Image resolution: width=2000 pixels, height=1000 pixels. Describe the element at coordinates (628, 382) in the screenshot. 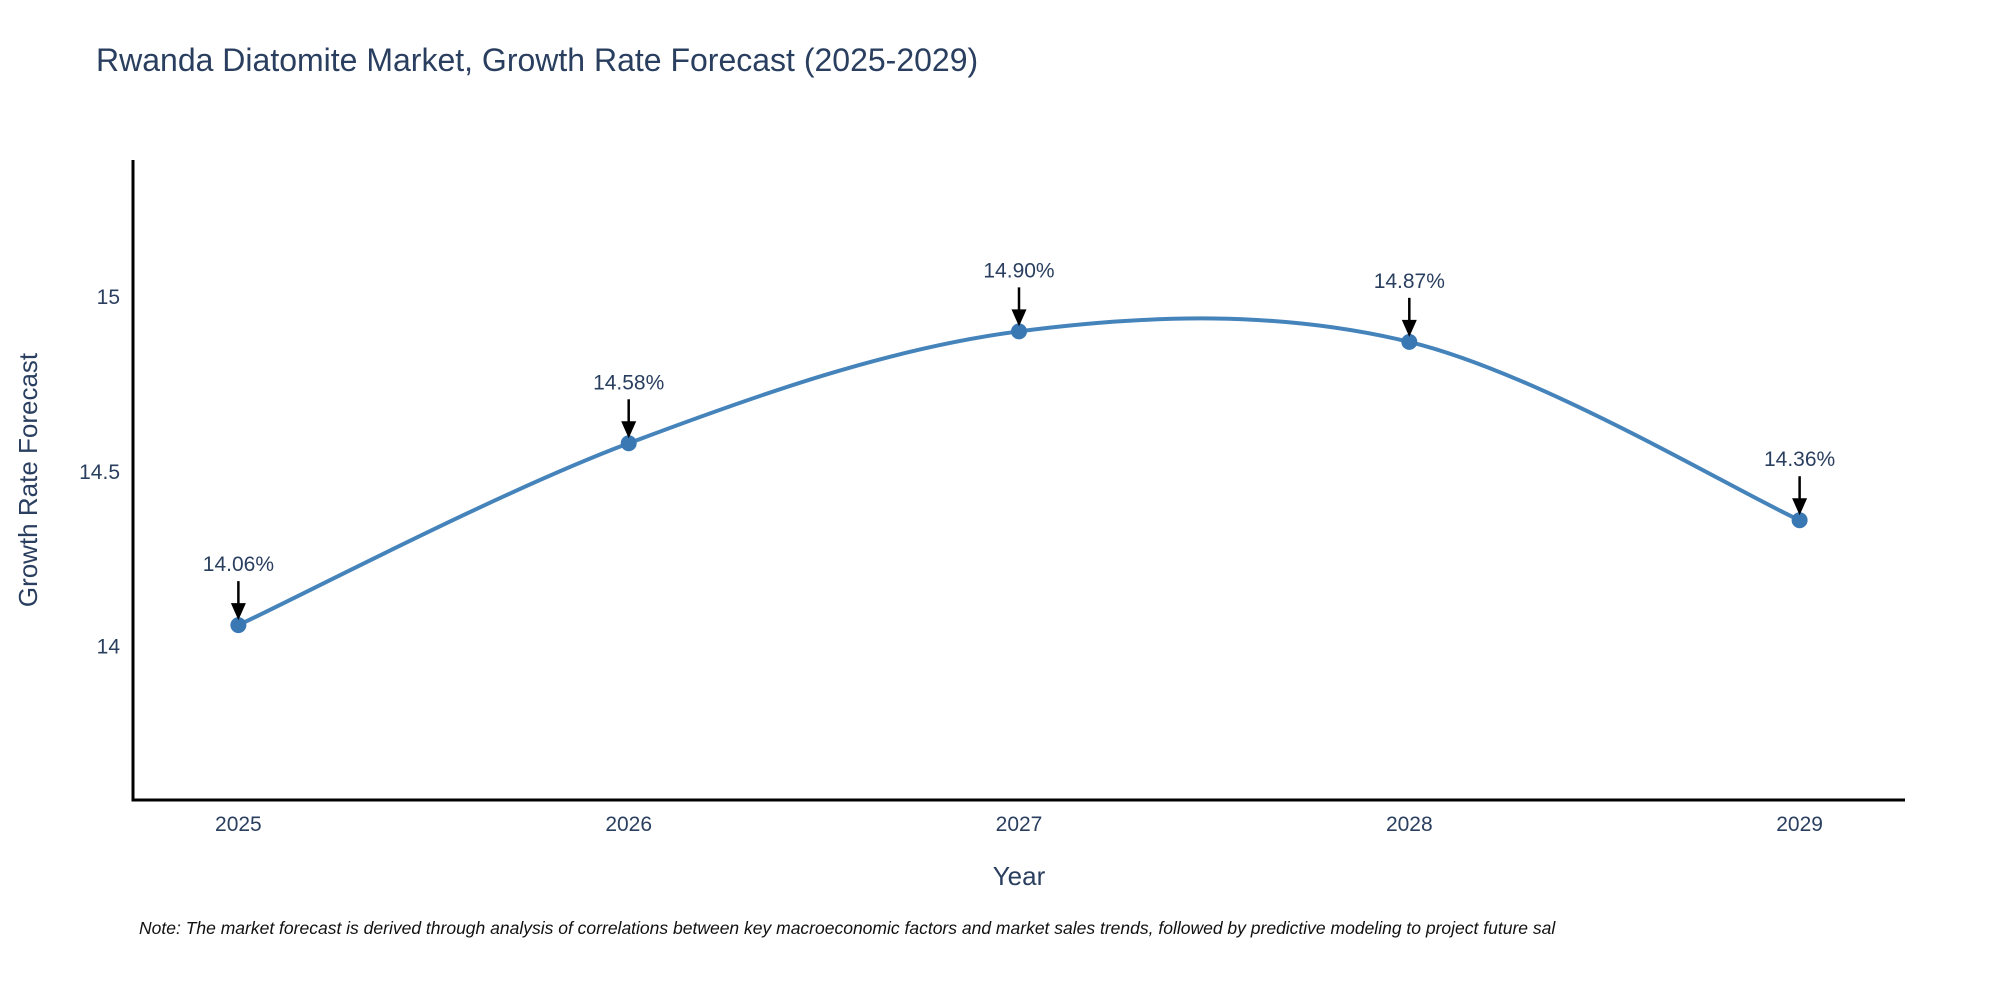

I see `annotation-label: 14.58%` at that location.